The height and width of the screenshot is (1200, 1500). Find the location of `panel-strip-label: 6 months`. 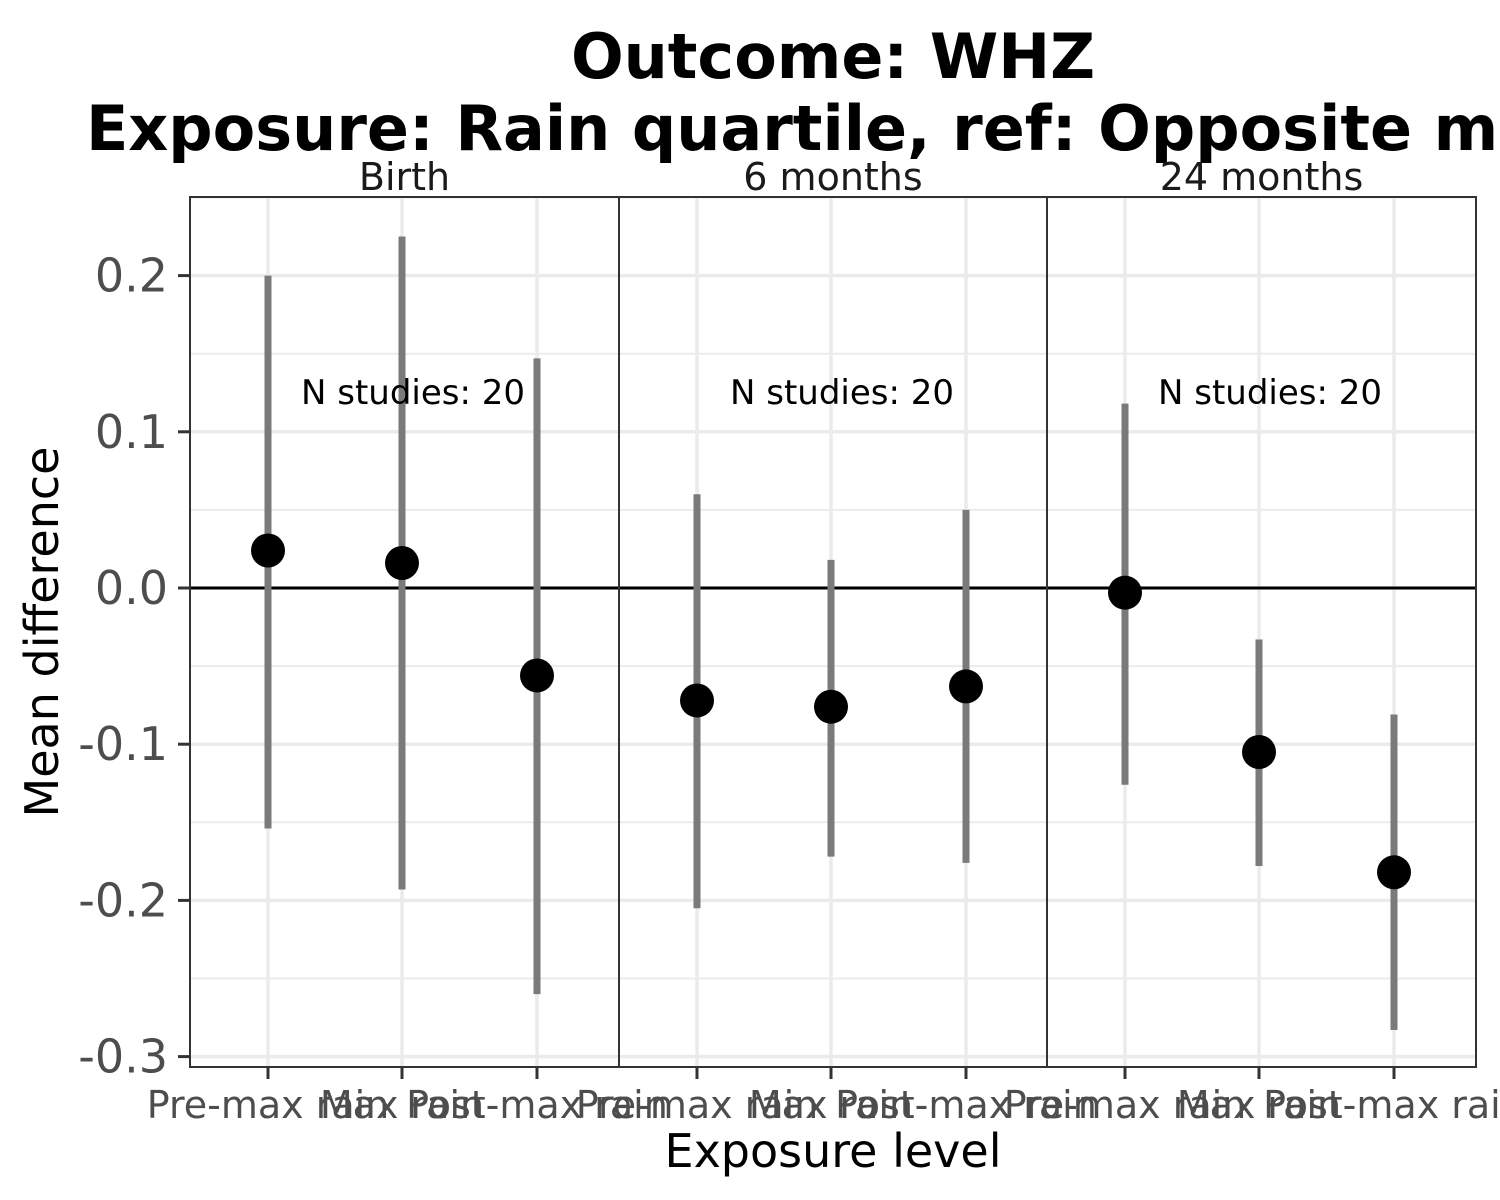

panel-strip-label: 6 months is located at coordinates (832, 177).